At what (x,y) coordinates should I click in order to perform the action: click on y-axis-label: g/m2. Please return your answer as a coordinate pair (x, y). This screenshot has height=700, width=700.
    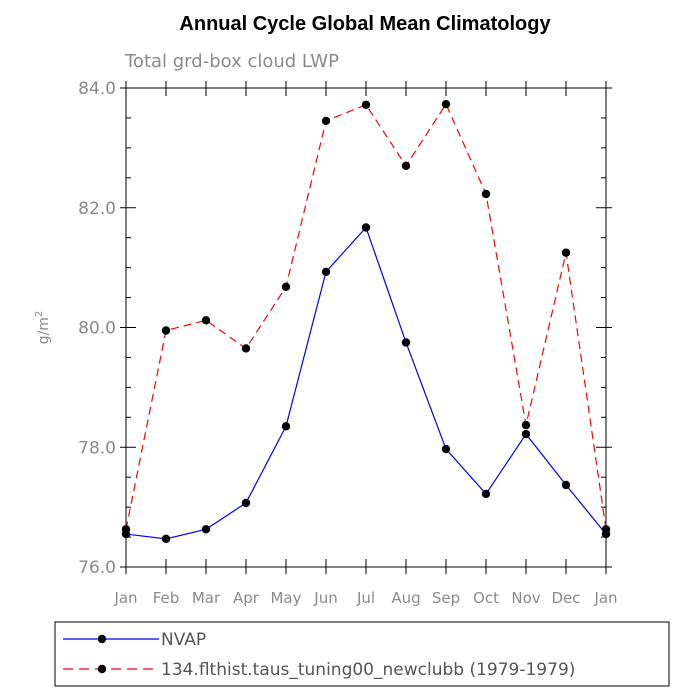
    Looking at the image, I should click on (43, 328).